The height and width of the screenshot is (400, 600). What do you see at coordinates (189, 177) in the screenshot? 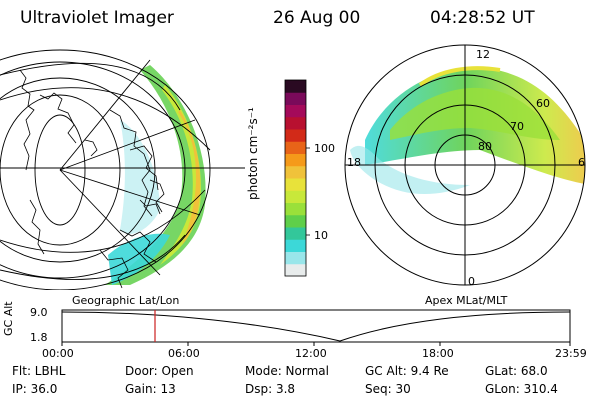
I see `aurora-limb-edge` at bounding box center [189, 177].